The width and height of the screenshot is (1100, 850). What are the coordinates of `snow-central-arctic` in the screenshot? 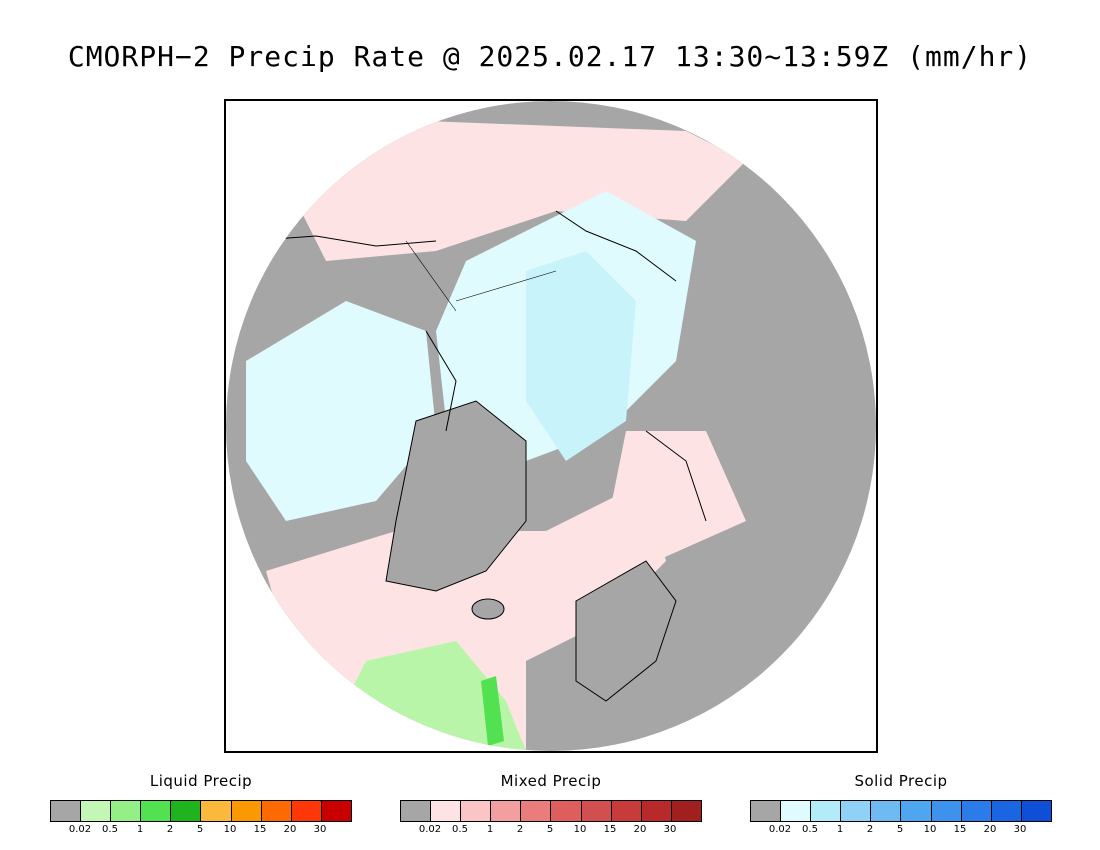 It's located at (581, 356).